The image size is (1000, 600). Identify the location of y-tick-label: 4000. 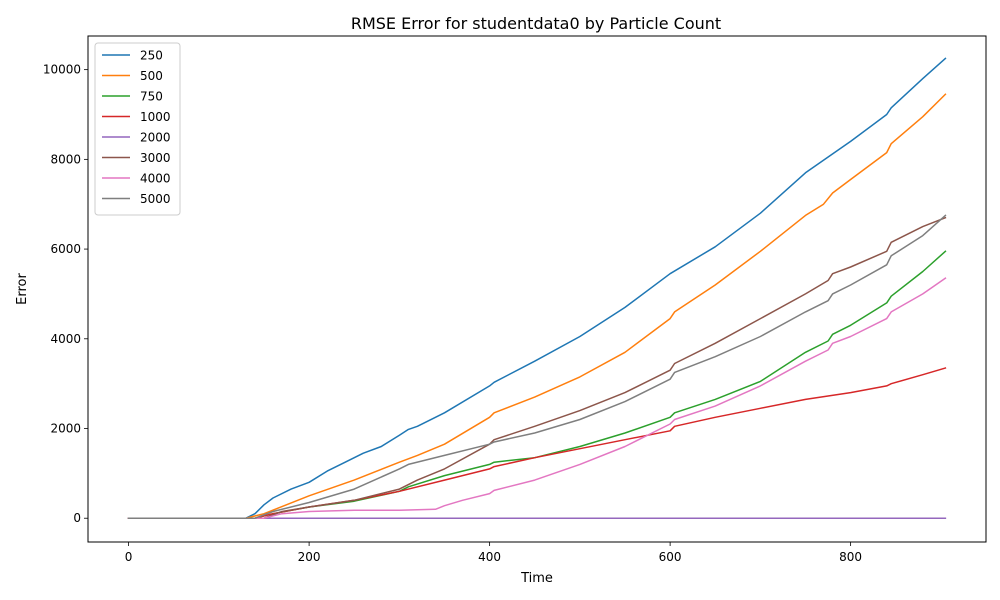
(65, 339).